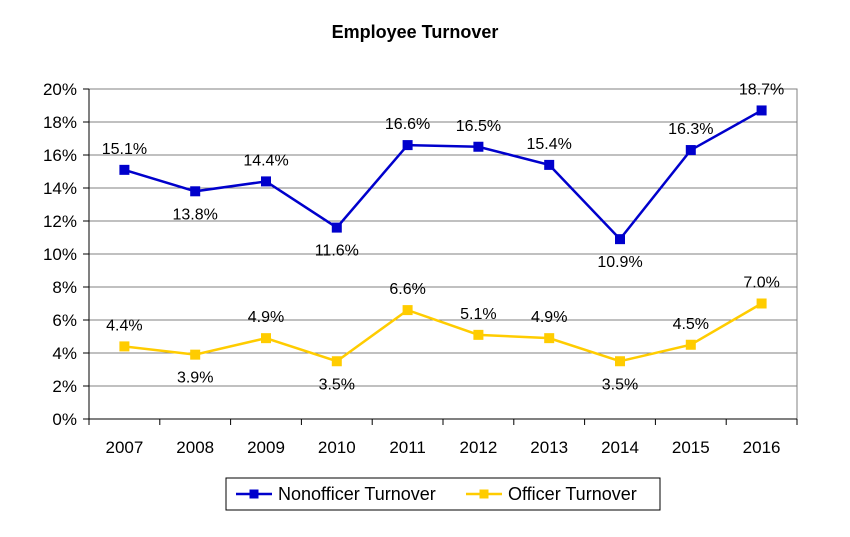 The width and height of the screenshot is (850, 537). What do you see at coordinates (620, 447) in the screenshot?
I see `x-tick-label: 2014` at bounding box center [620, 447].